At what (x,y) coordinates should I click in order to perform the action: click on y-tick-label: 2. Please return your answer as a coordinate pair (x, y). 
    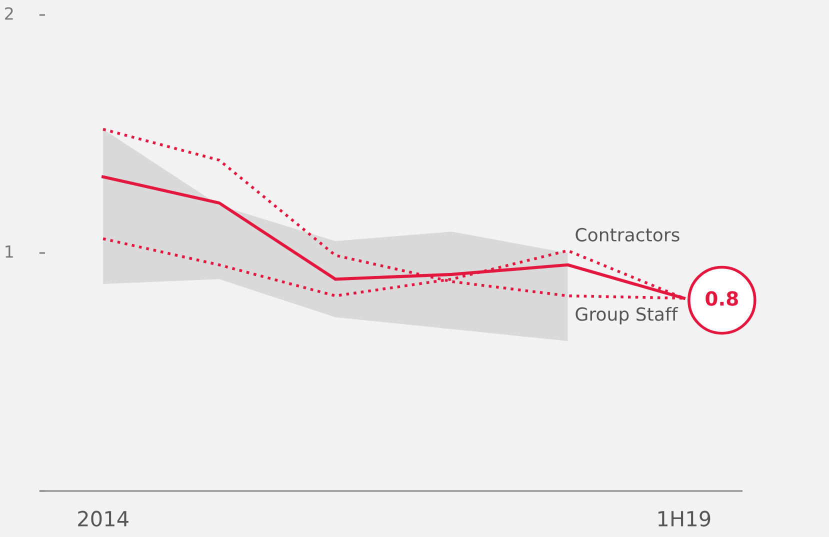
    Looking at the image, I should click on (9, 13).